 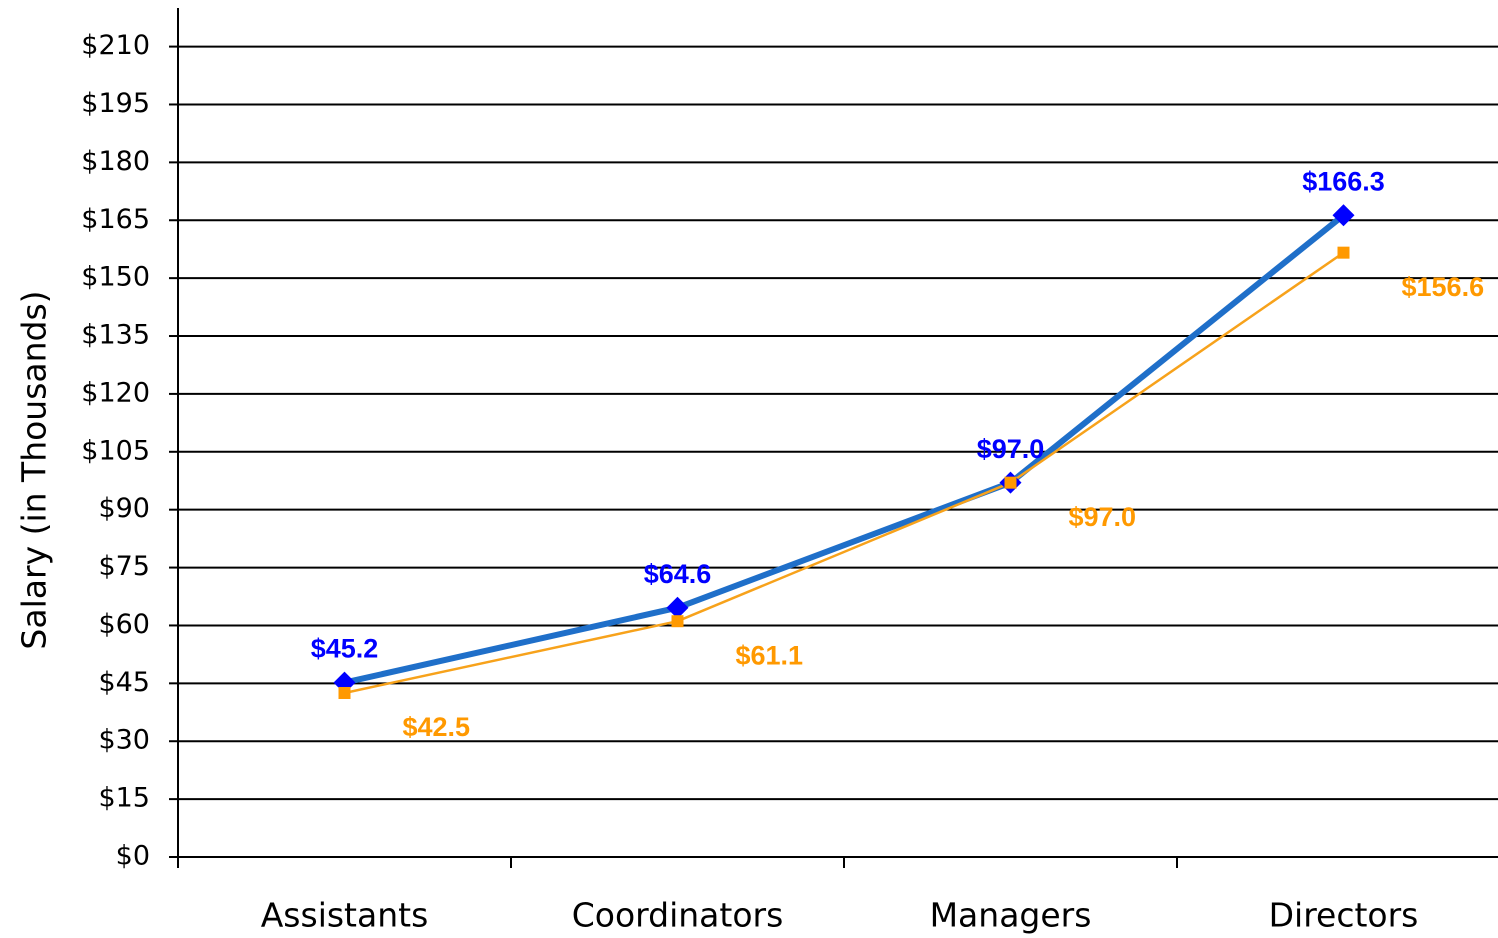 What do you see at coordinates (133, 856) in the screenshot?
I see `y-tick-label: $0` at bounding box center [133, 856].